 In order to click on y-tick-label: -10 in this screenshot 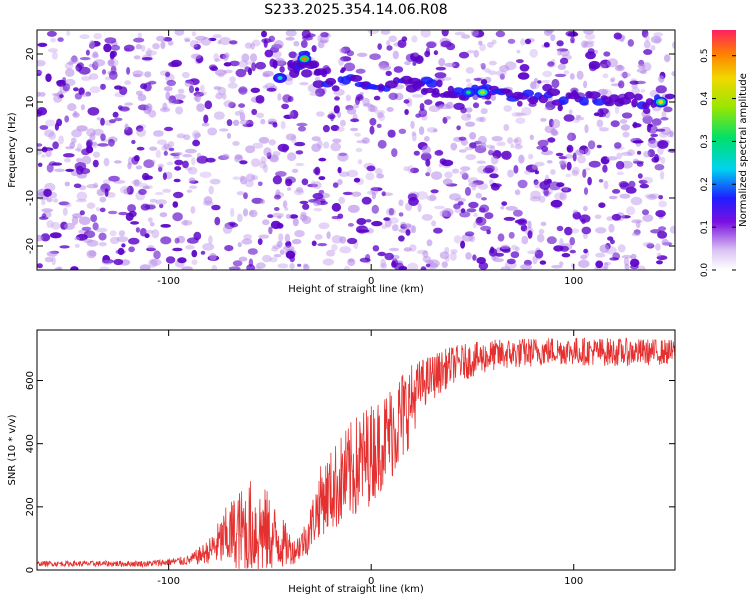, I will do `click(30, 198)`.